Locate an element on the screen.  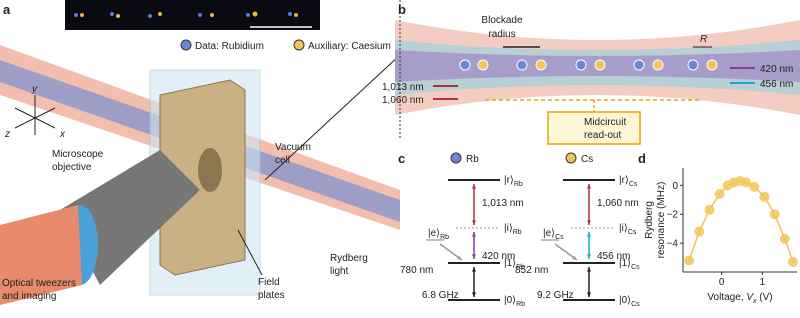
annotation: Optical tweezers is located at coordinates (39, 283).